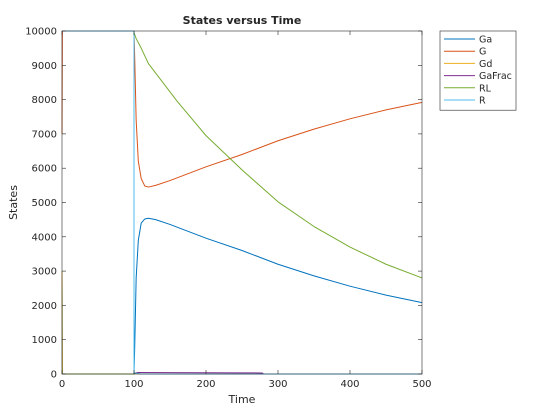 The width and height of the screenshot is (560, 420). Describe the element at coordinates (44, 306) in the screenshot. I see `y-tick-label: 2000` at that location.